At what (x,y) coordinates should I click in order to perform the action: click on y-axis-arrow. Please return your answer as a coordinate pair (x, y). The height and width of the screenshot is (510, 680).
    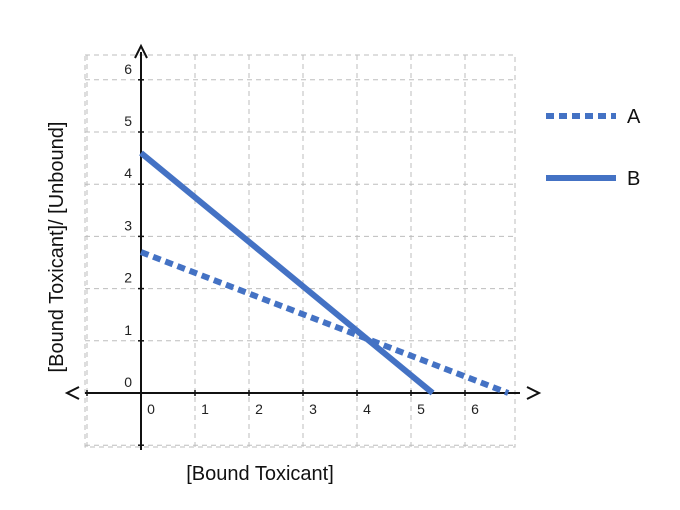
    Looking at the image, I should click on (141, 51).